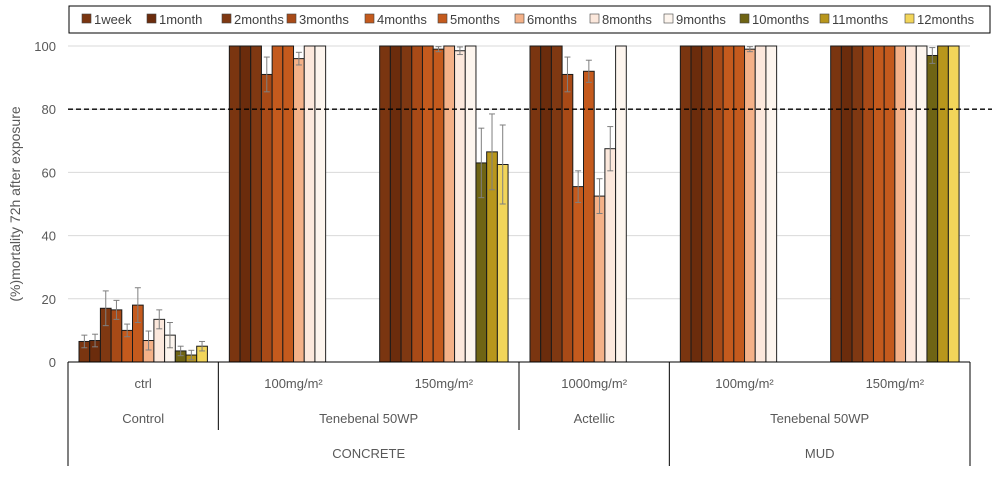  I want to click on legend-label: 3months, so click(324, 19).